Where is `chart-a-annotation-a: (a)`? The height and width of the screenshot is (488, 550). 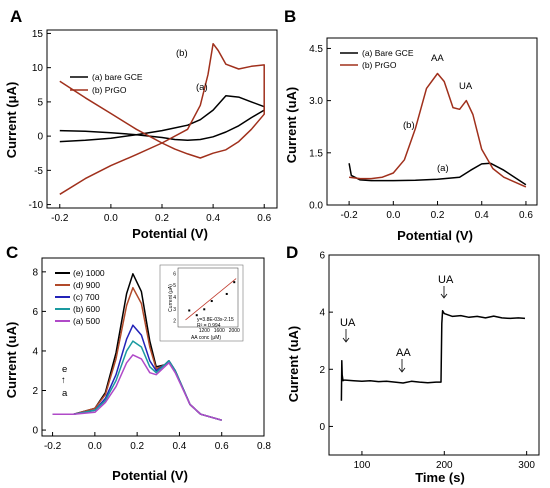
chart-a-annotation-a: (a) is located at coordinates (202, 87).